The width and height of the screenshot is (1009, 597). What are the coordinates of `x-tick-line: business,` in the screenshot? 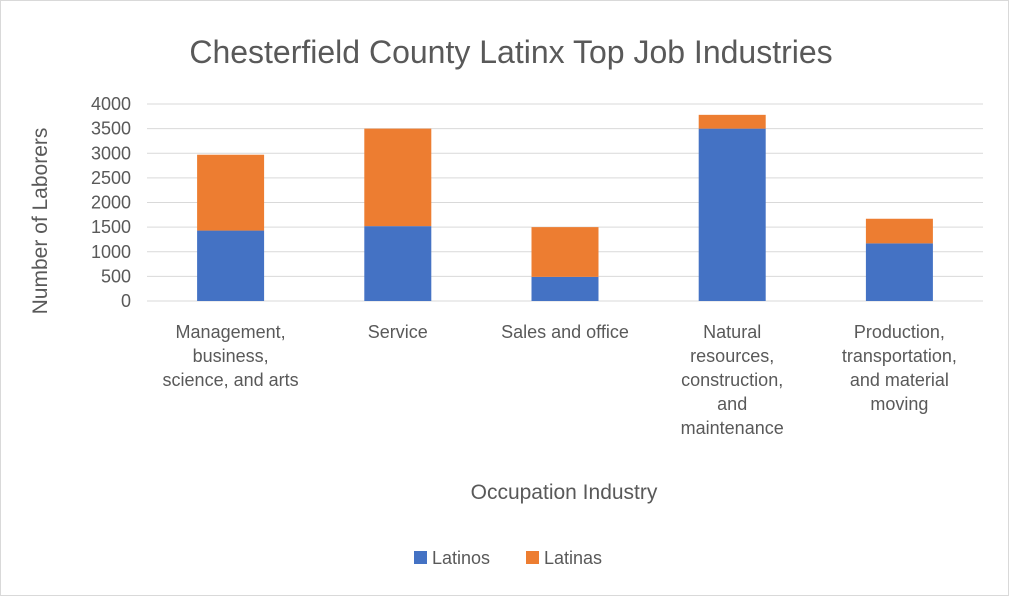 It's located at (231, 356).